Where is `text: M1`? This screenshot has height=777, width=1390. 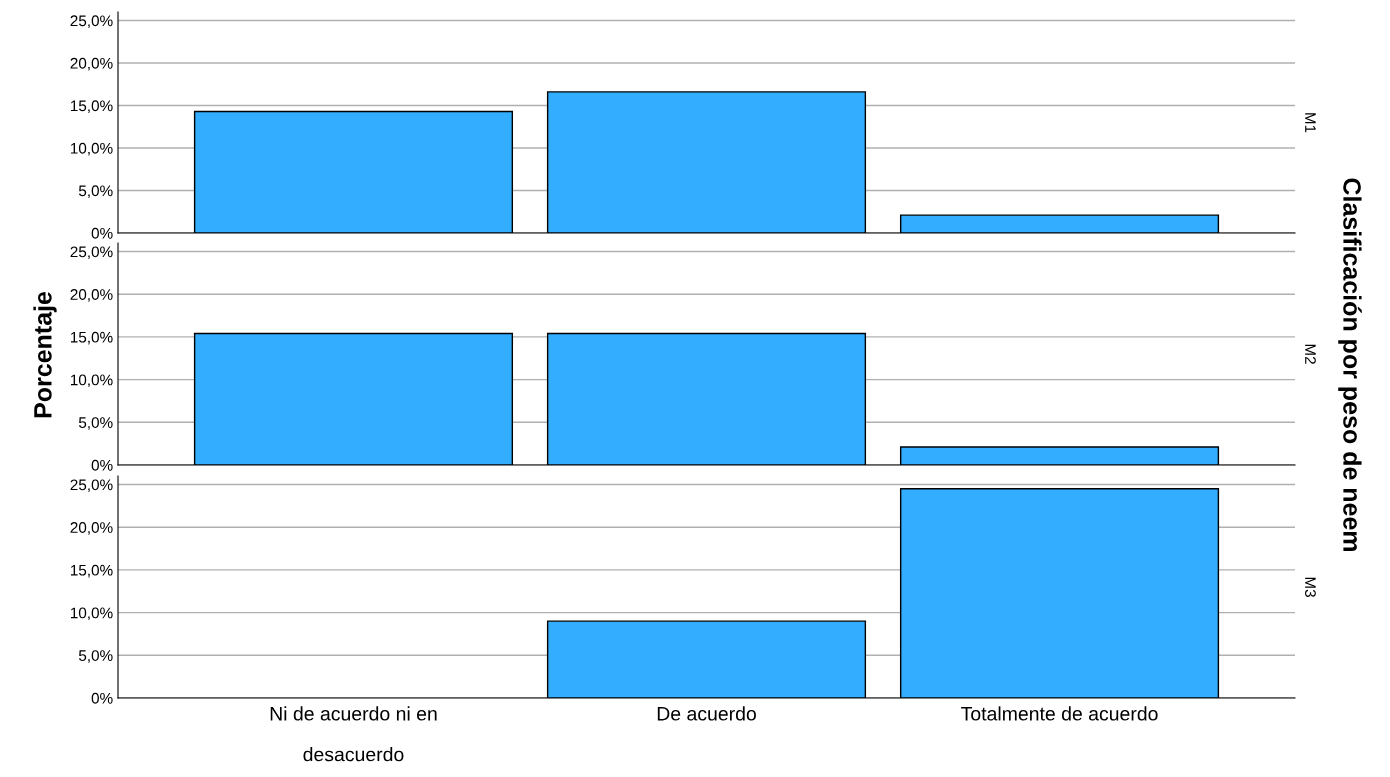
text: M1 is located at coordinates (1310, 123).